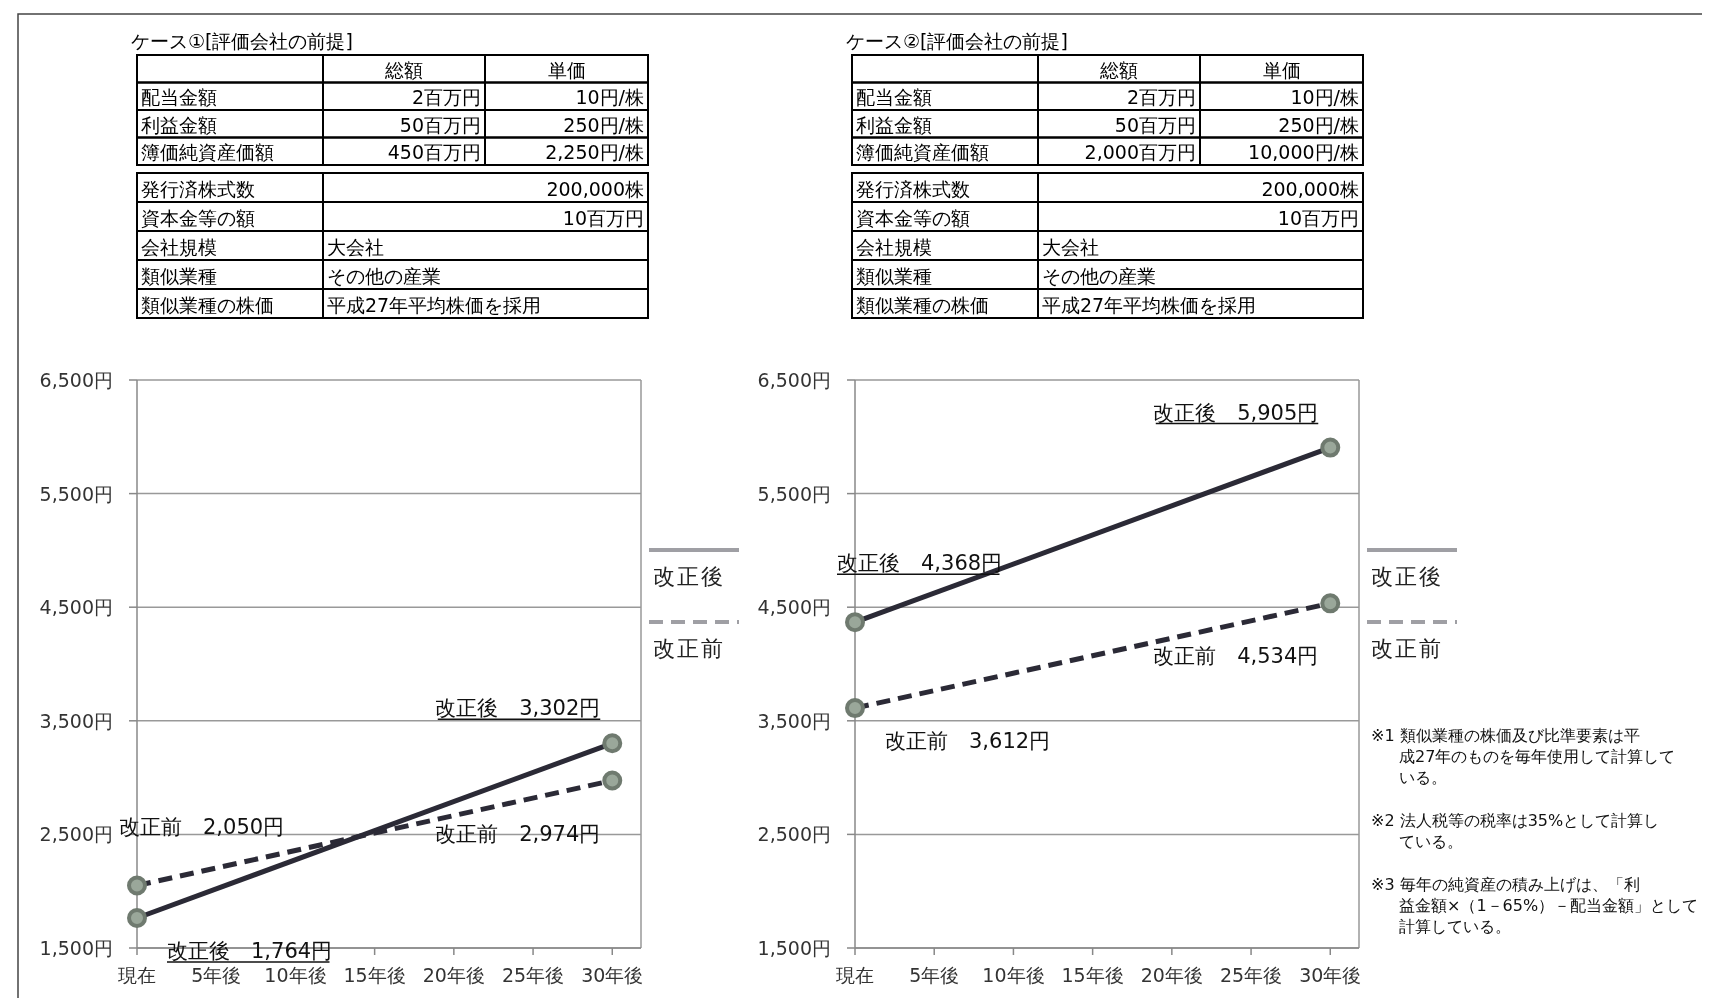 This screenshot has width=1710, height=1003. Describe the element at coordinates (1140, 152) in the screenshot. I see `text: 2,000百万円` at that location.